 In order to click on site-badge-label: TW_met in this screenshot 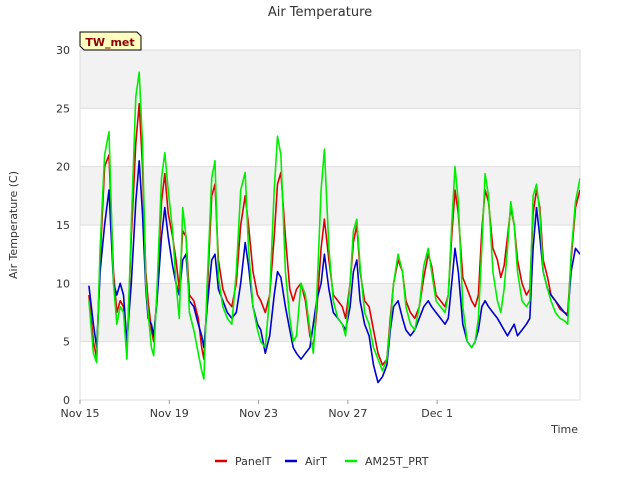, I will do `click(109, 42)`.